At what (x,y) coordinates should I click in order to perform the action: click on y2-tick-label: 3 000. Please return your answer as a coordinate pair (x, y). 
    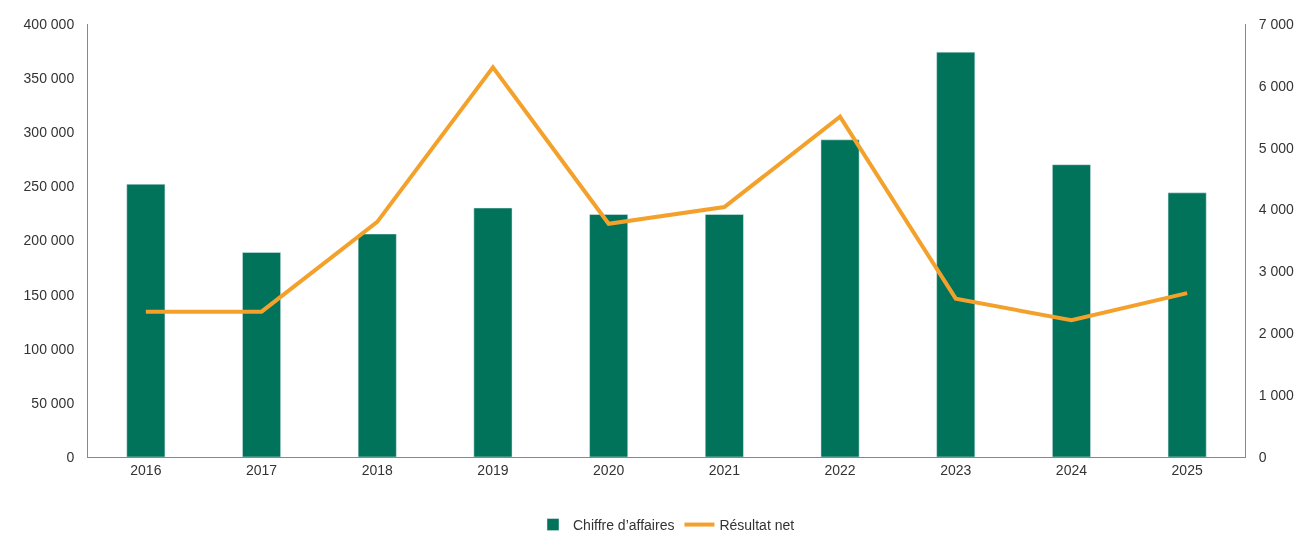
    Looking at the image, I should click on (1276, 271).